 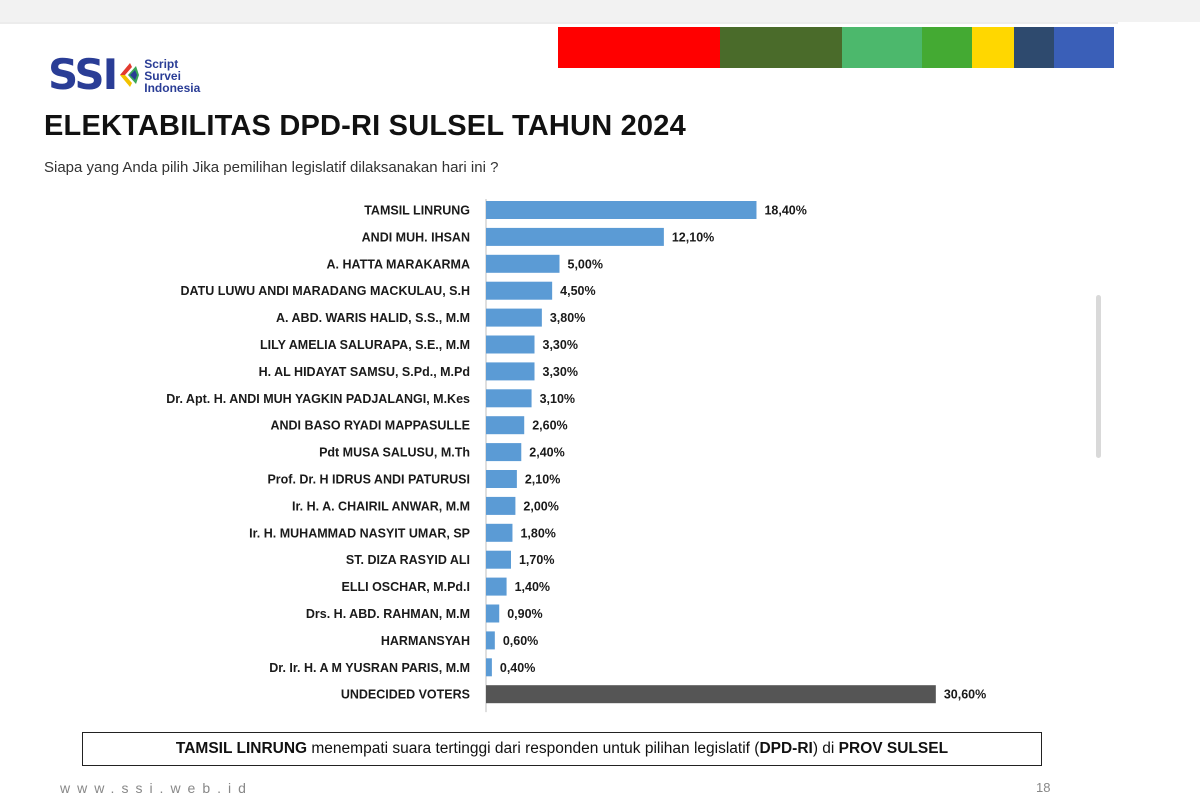 What do you see at coordinates (520, 641) in the screenshot?
I see `value-label: 0,60%` at bounding box center [520, 641].